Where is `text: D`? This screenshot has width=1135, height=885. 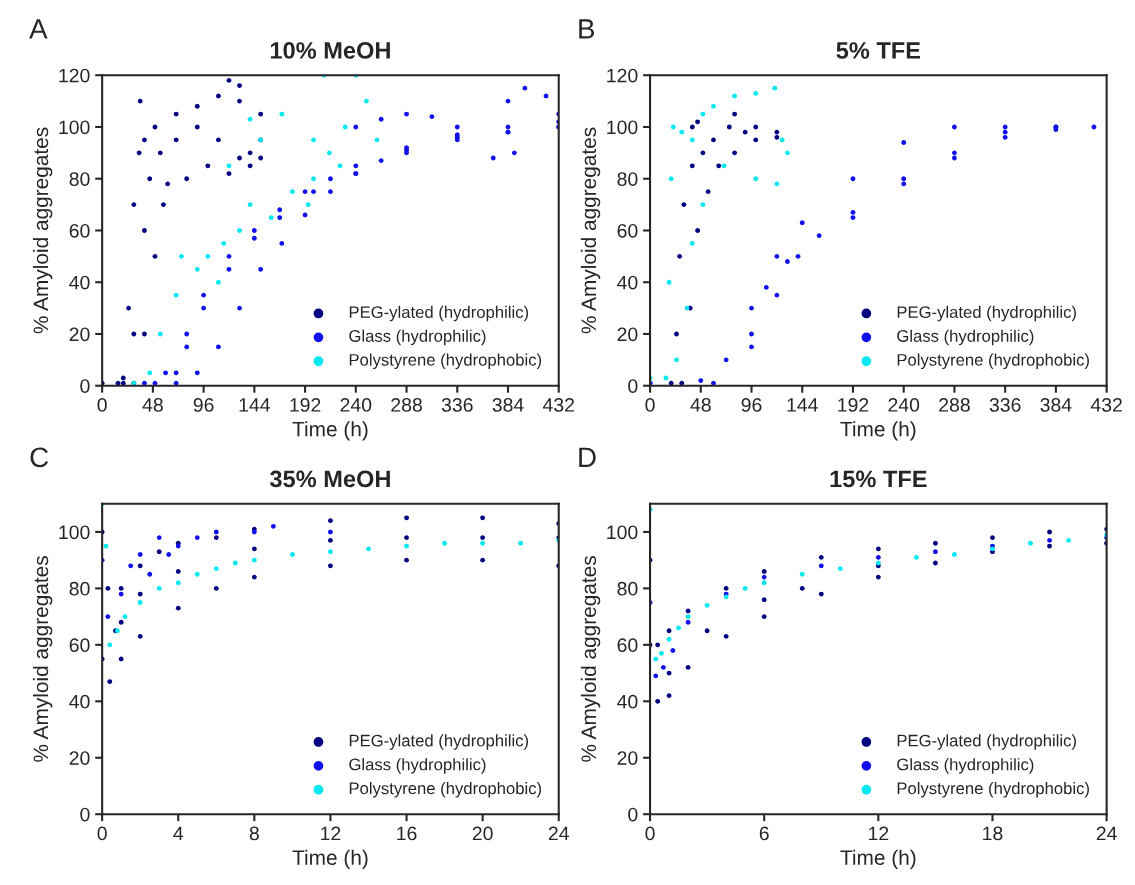
text: D is located at coordinates (587, 457).